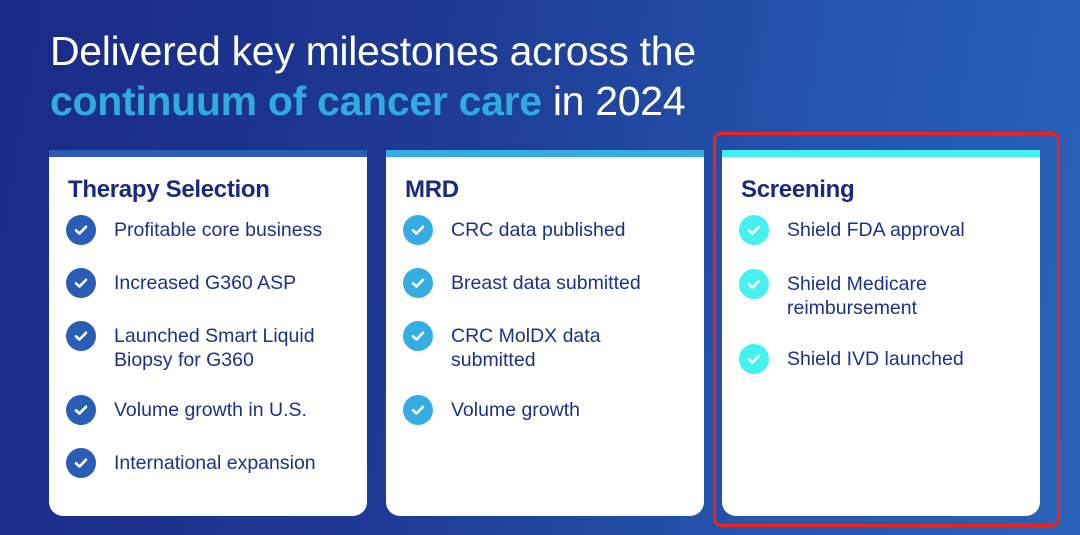 This screenshot has width=1080, height=535. Describe the element at coordinates (515, 410) in the screenshot. I see `milestone-text: Volume growth` at that location.